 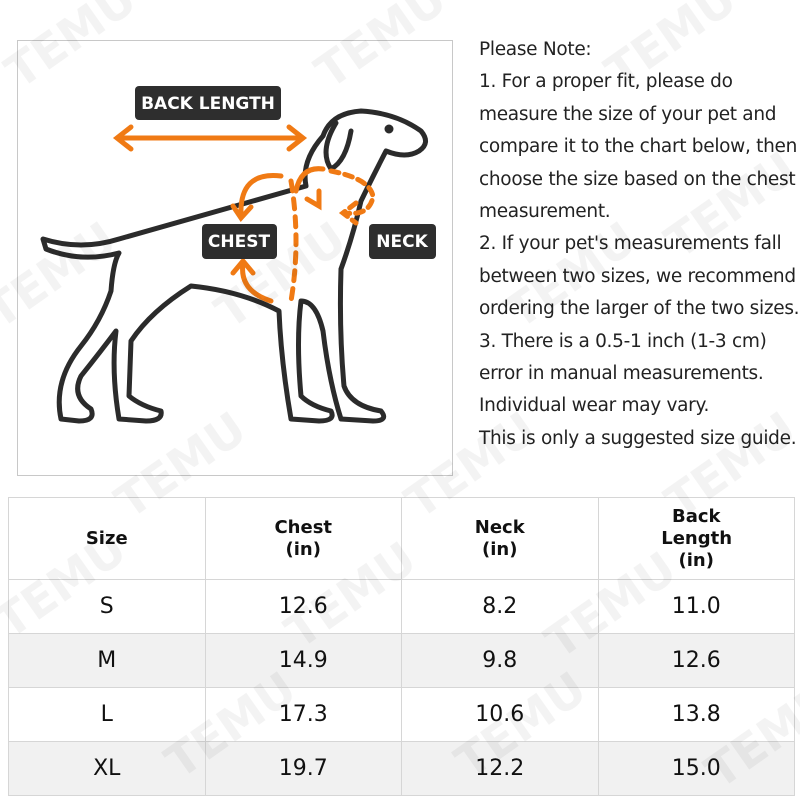 I want to click on header-text: Neck (in), so click(x=499, y=538).